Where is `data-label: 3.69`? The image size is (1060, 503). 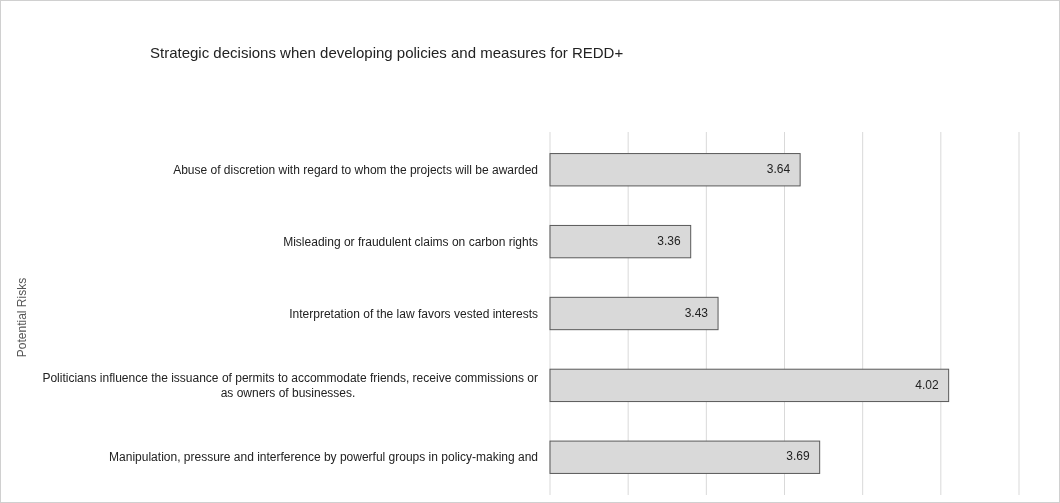 data-label: 3.69 is located at coordinates (798, 456).